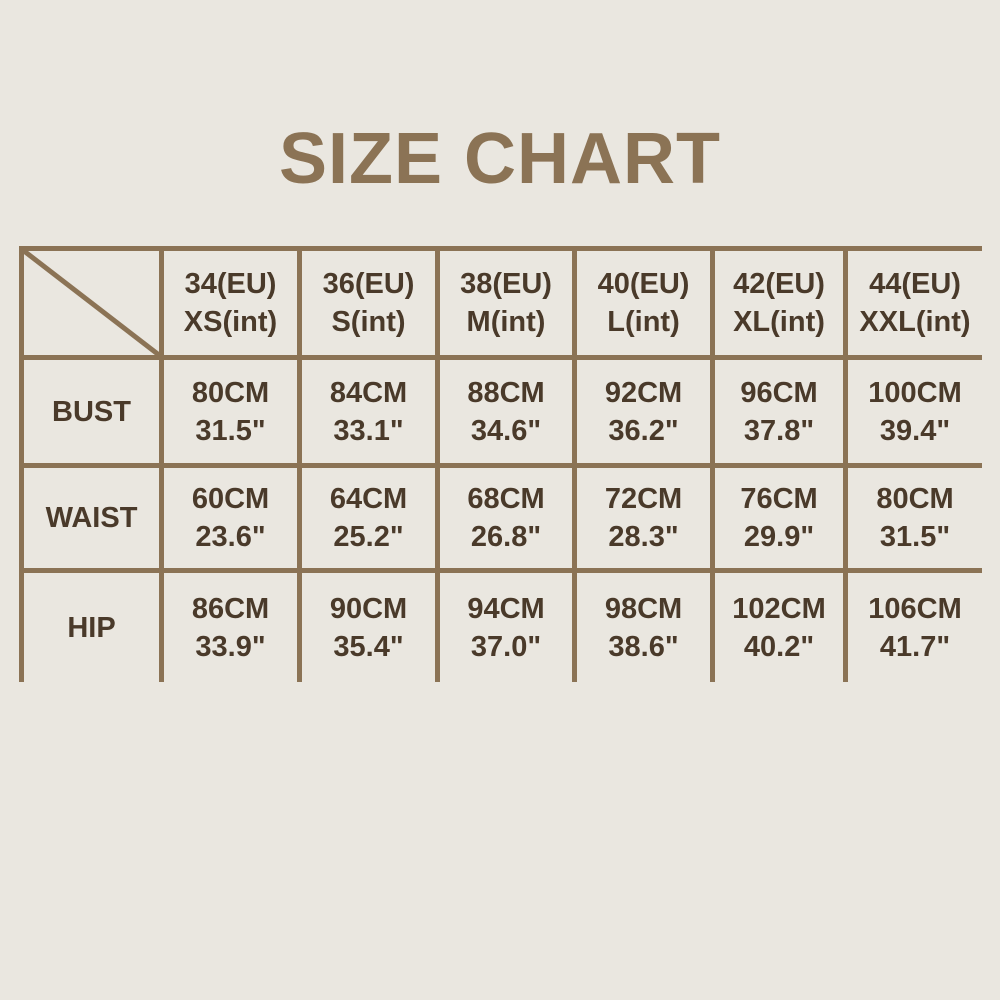 The width and height of the screenshot is (1000, 1000). Describe the element at coordinates (230, 608) in the screenshot. I see `cm-value: 86CM` at that location.